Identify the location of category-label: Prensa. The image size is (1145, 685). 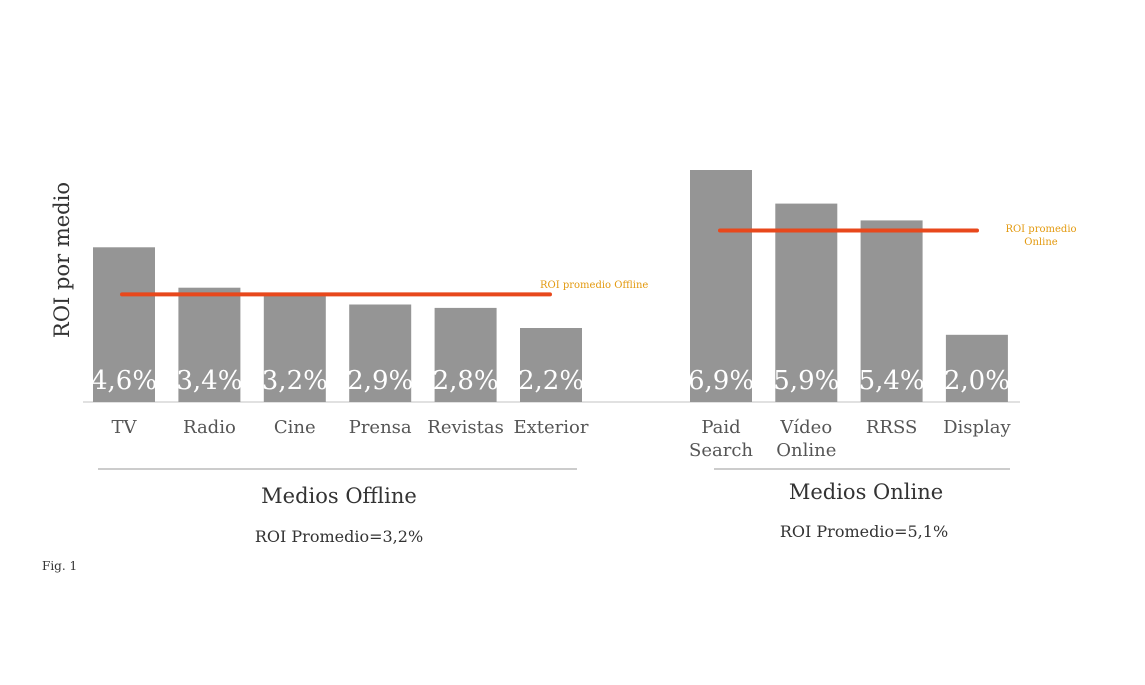
(380, 427).